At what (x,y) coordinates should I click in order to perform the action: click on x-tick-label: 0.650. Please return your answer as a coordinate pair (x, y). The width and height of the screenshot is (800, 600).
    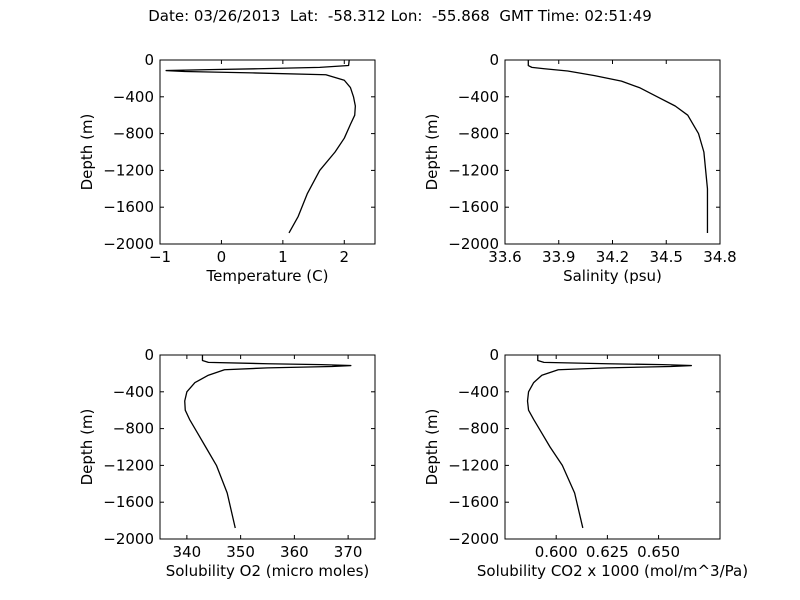
    Looking at the image, I should click on (658, 552).